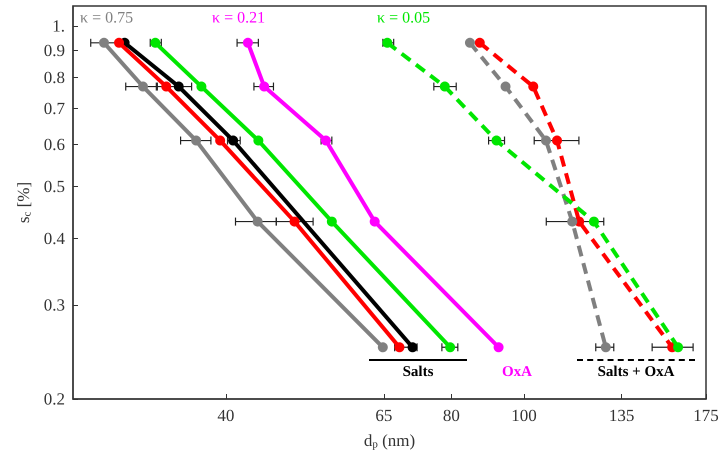  Describe the element at coordinates (383, 415) in the screenshot. I see `x-tick-label: 65` at that location.